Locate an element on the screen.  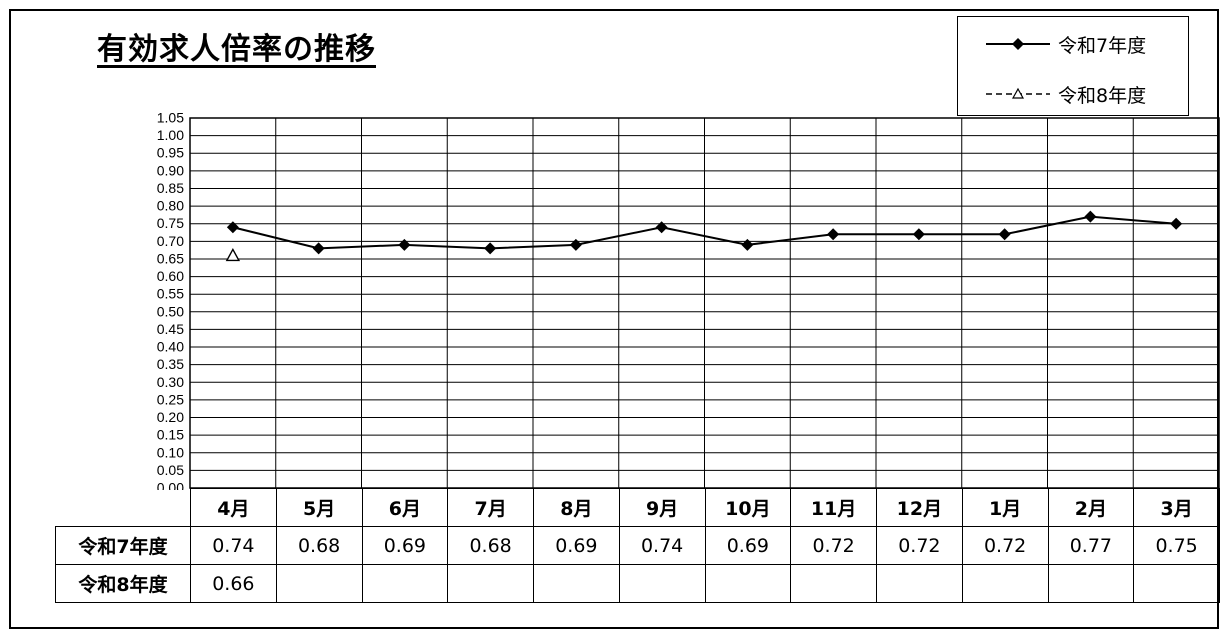
x-tick-label: 7月 is located at coordinates (490, 507).